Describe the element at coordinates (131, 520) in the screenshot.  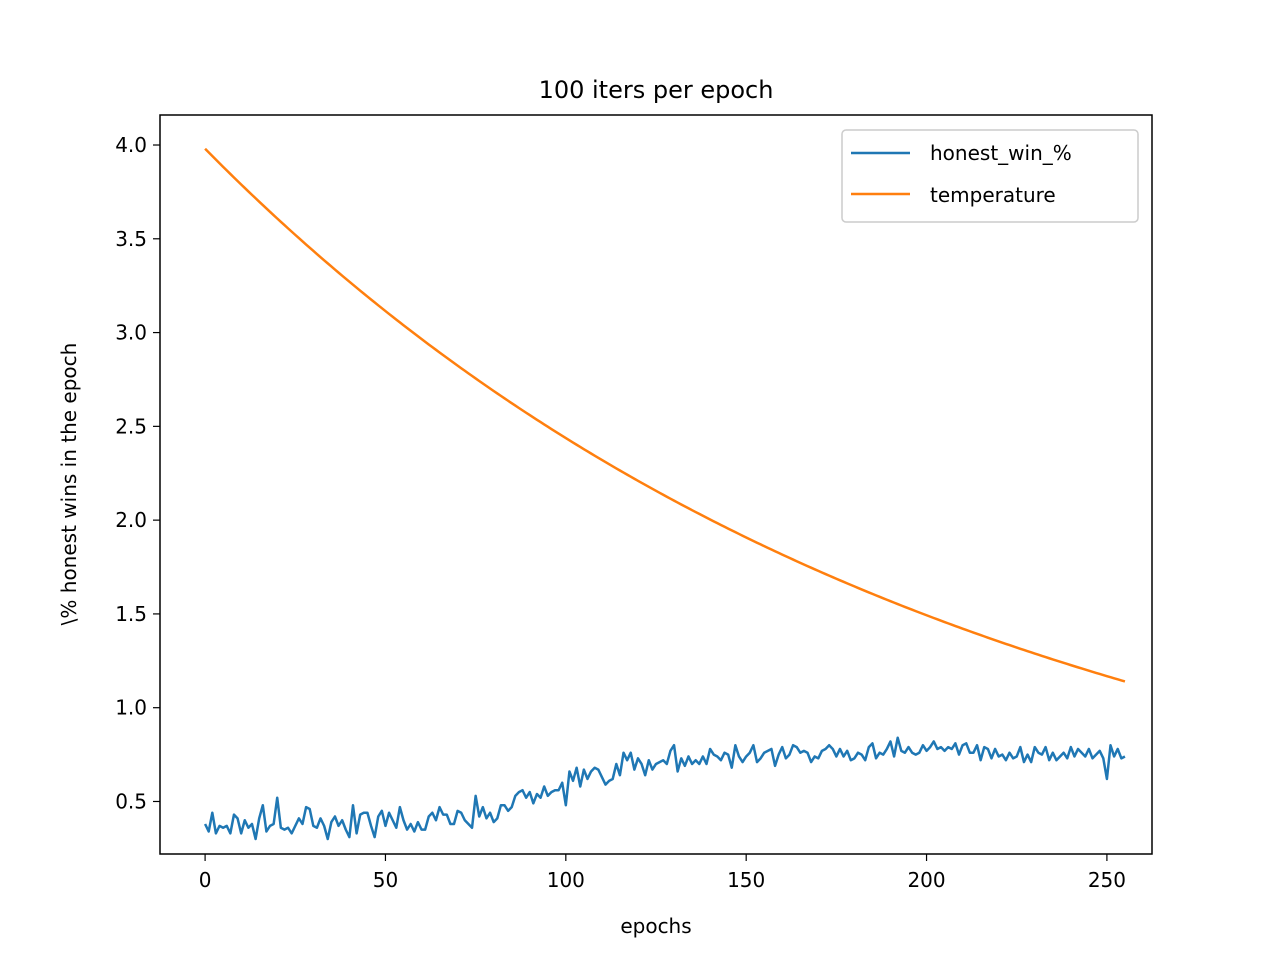
I see `y-tick-label: 2.0` at that location.